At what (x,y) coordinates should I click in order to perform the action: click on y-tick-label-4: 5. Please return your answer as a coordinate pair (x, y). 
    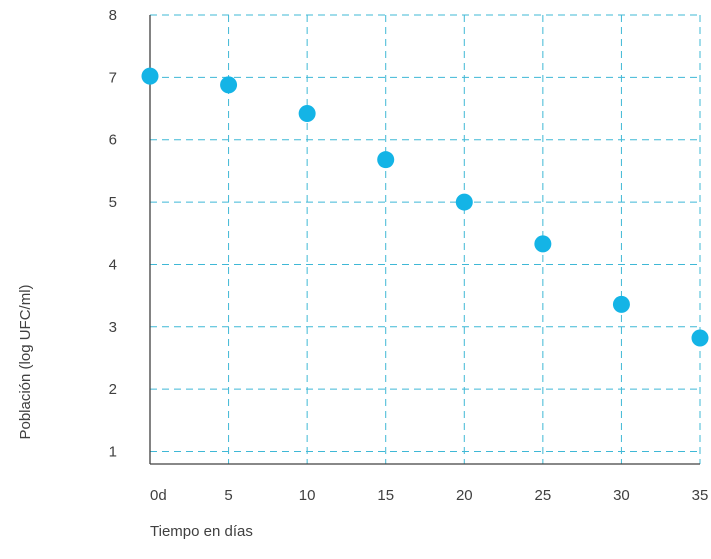
    Looking at the image, I should click on (113, 202).